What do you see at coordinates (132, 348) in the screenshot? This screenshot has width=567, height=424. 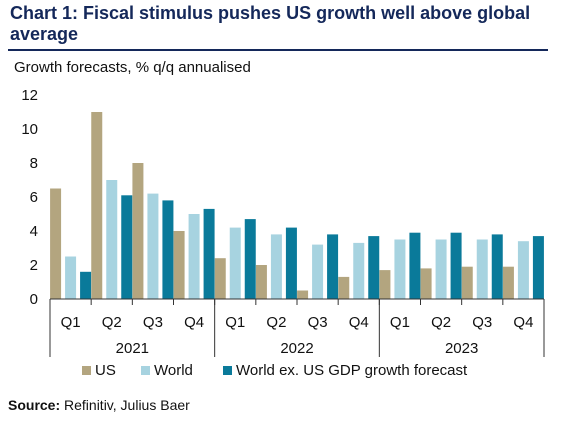 I see `x-group-label: 2021` at bounding box center [132, 348].